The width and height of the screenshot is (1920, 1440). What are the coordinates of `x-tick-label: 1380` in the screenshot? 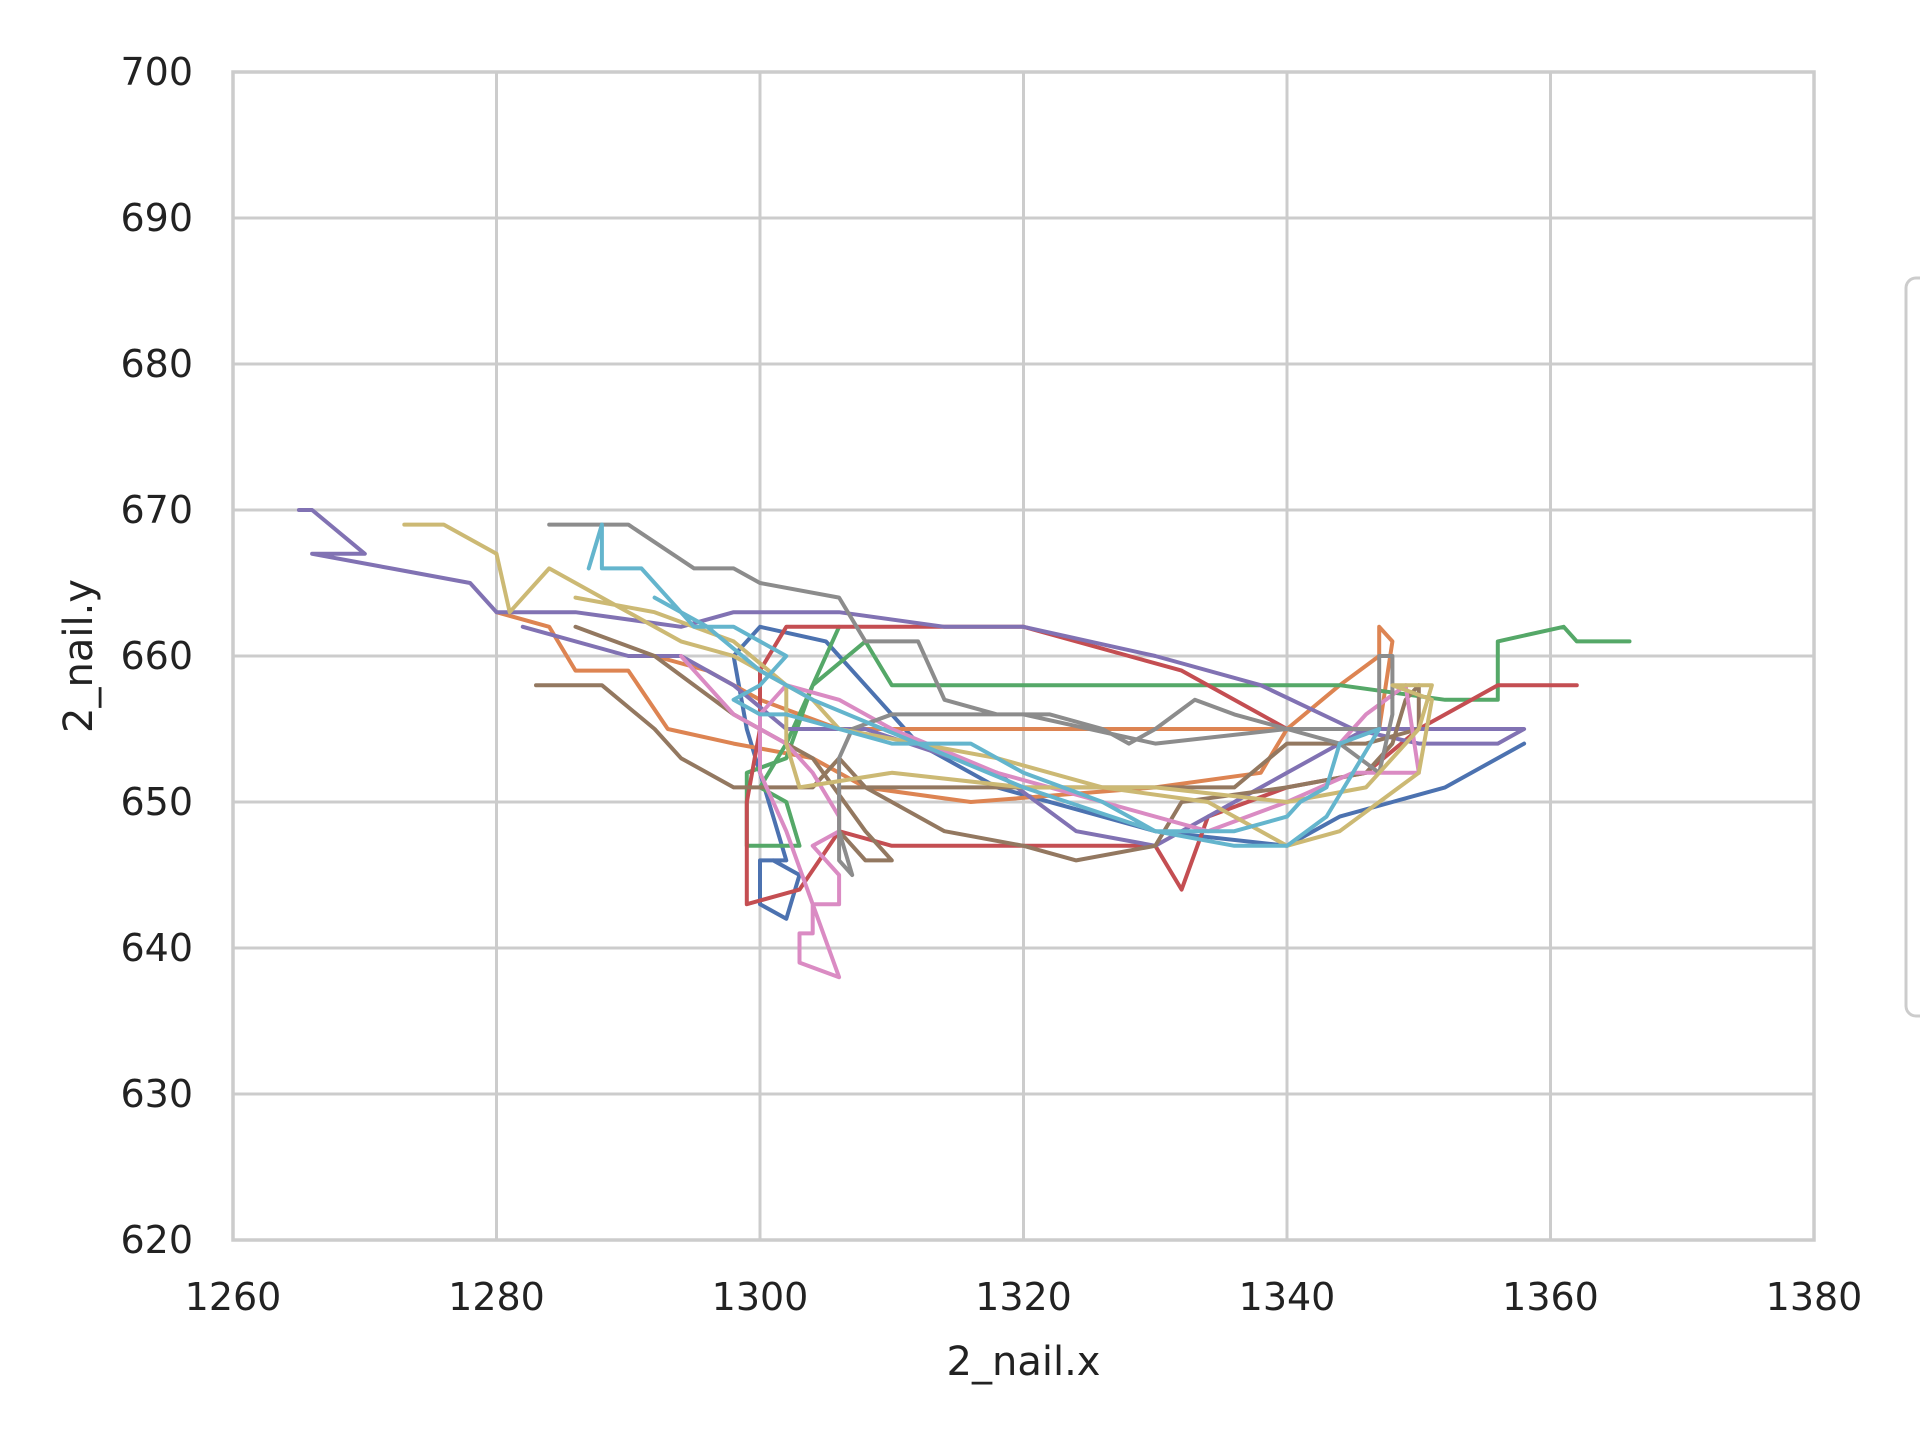 It's located at (1814, 1297).